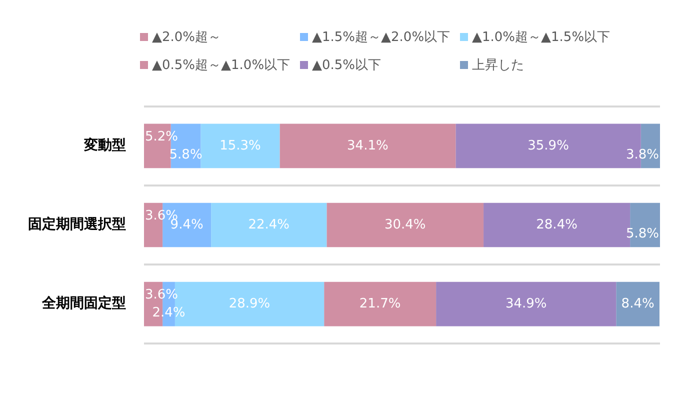 The height and width of the screenshot is (397, 675). I want to click on legend-label: ▲0.5%以下, so click(347, 65).